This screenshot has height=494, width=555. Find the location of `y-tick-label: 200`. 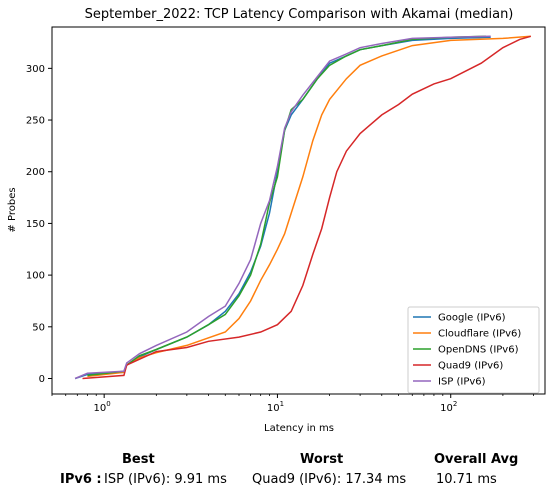

y-tick-label: 200 is located at coordinates (35, 172).